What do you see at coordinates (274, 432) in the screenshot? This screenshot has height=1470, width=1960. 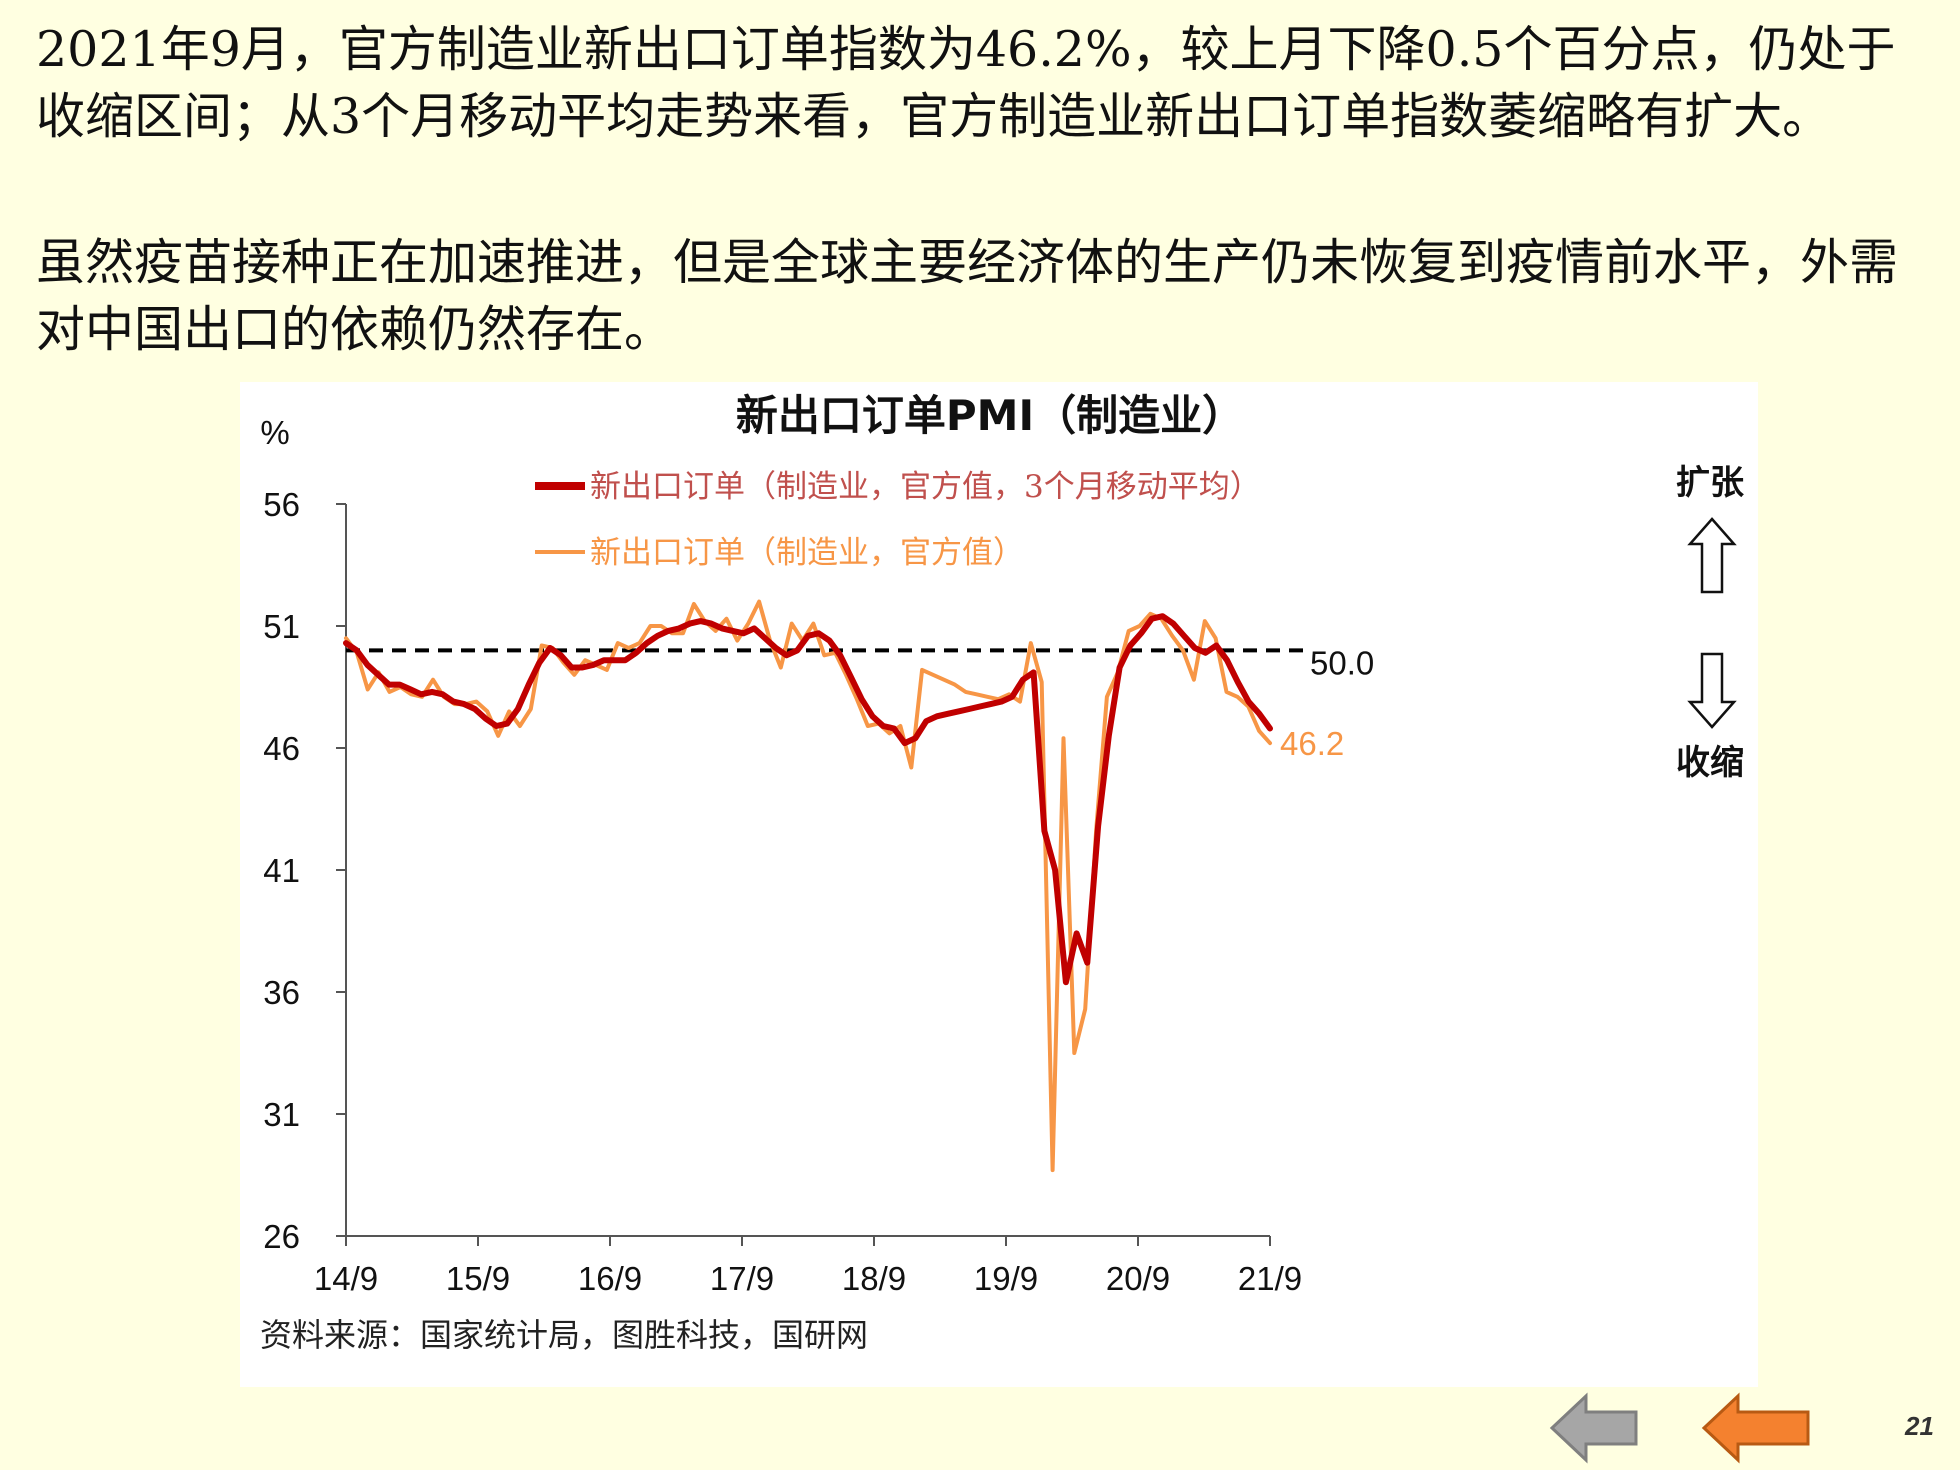 I see `y-axis-unit: %` at bounding box center [274, 432].